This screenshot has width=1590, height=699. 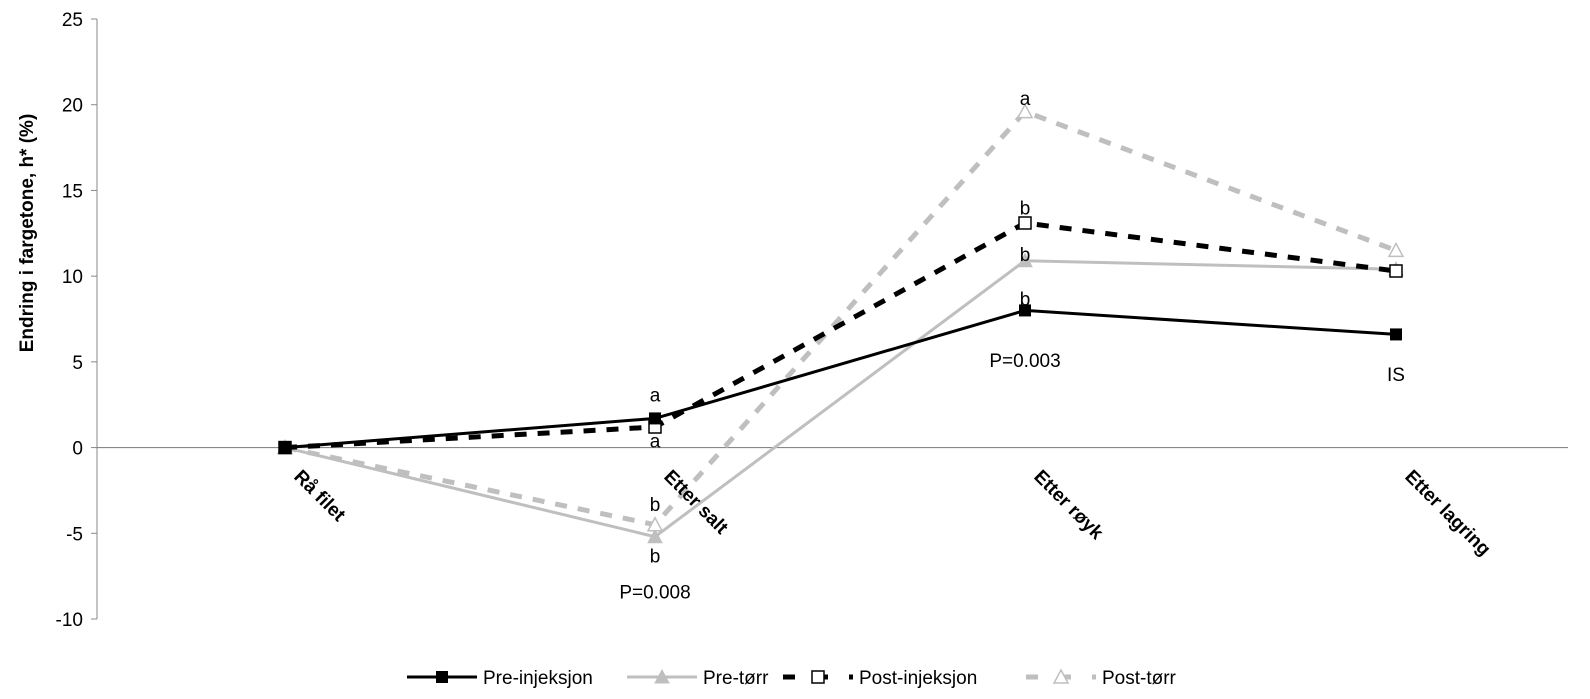 I want to click on y-tick-label: -10, so click(x=69, y=620).